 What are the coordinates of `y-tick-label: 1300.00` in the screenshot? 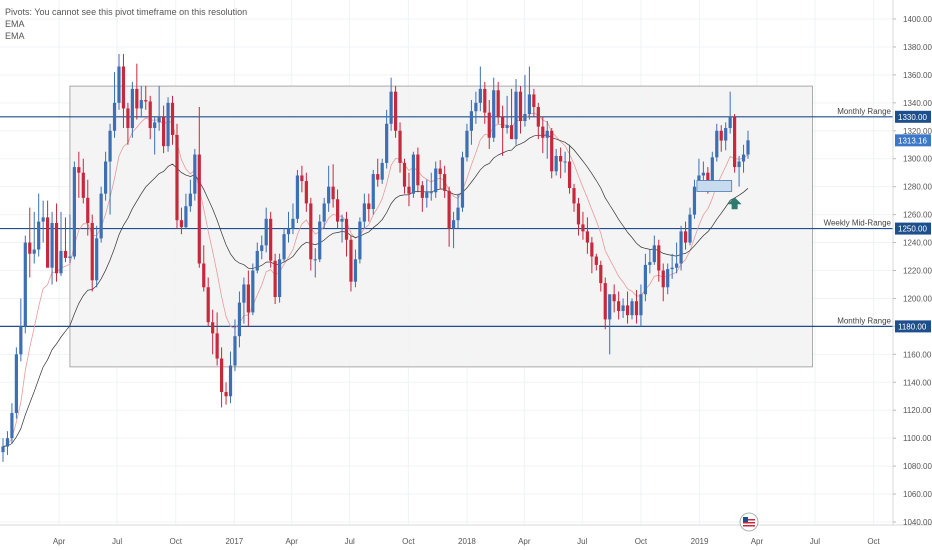 It's located at (917, 159).